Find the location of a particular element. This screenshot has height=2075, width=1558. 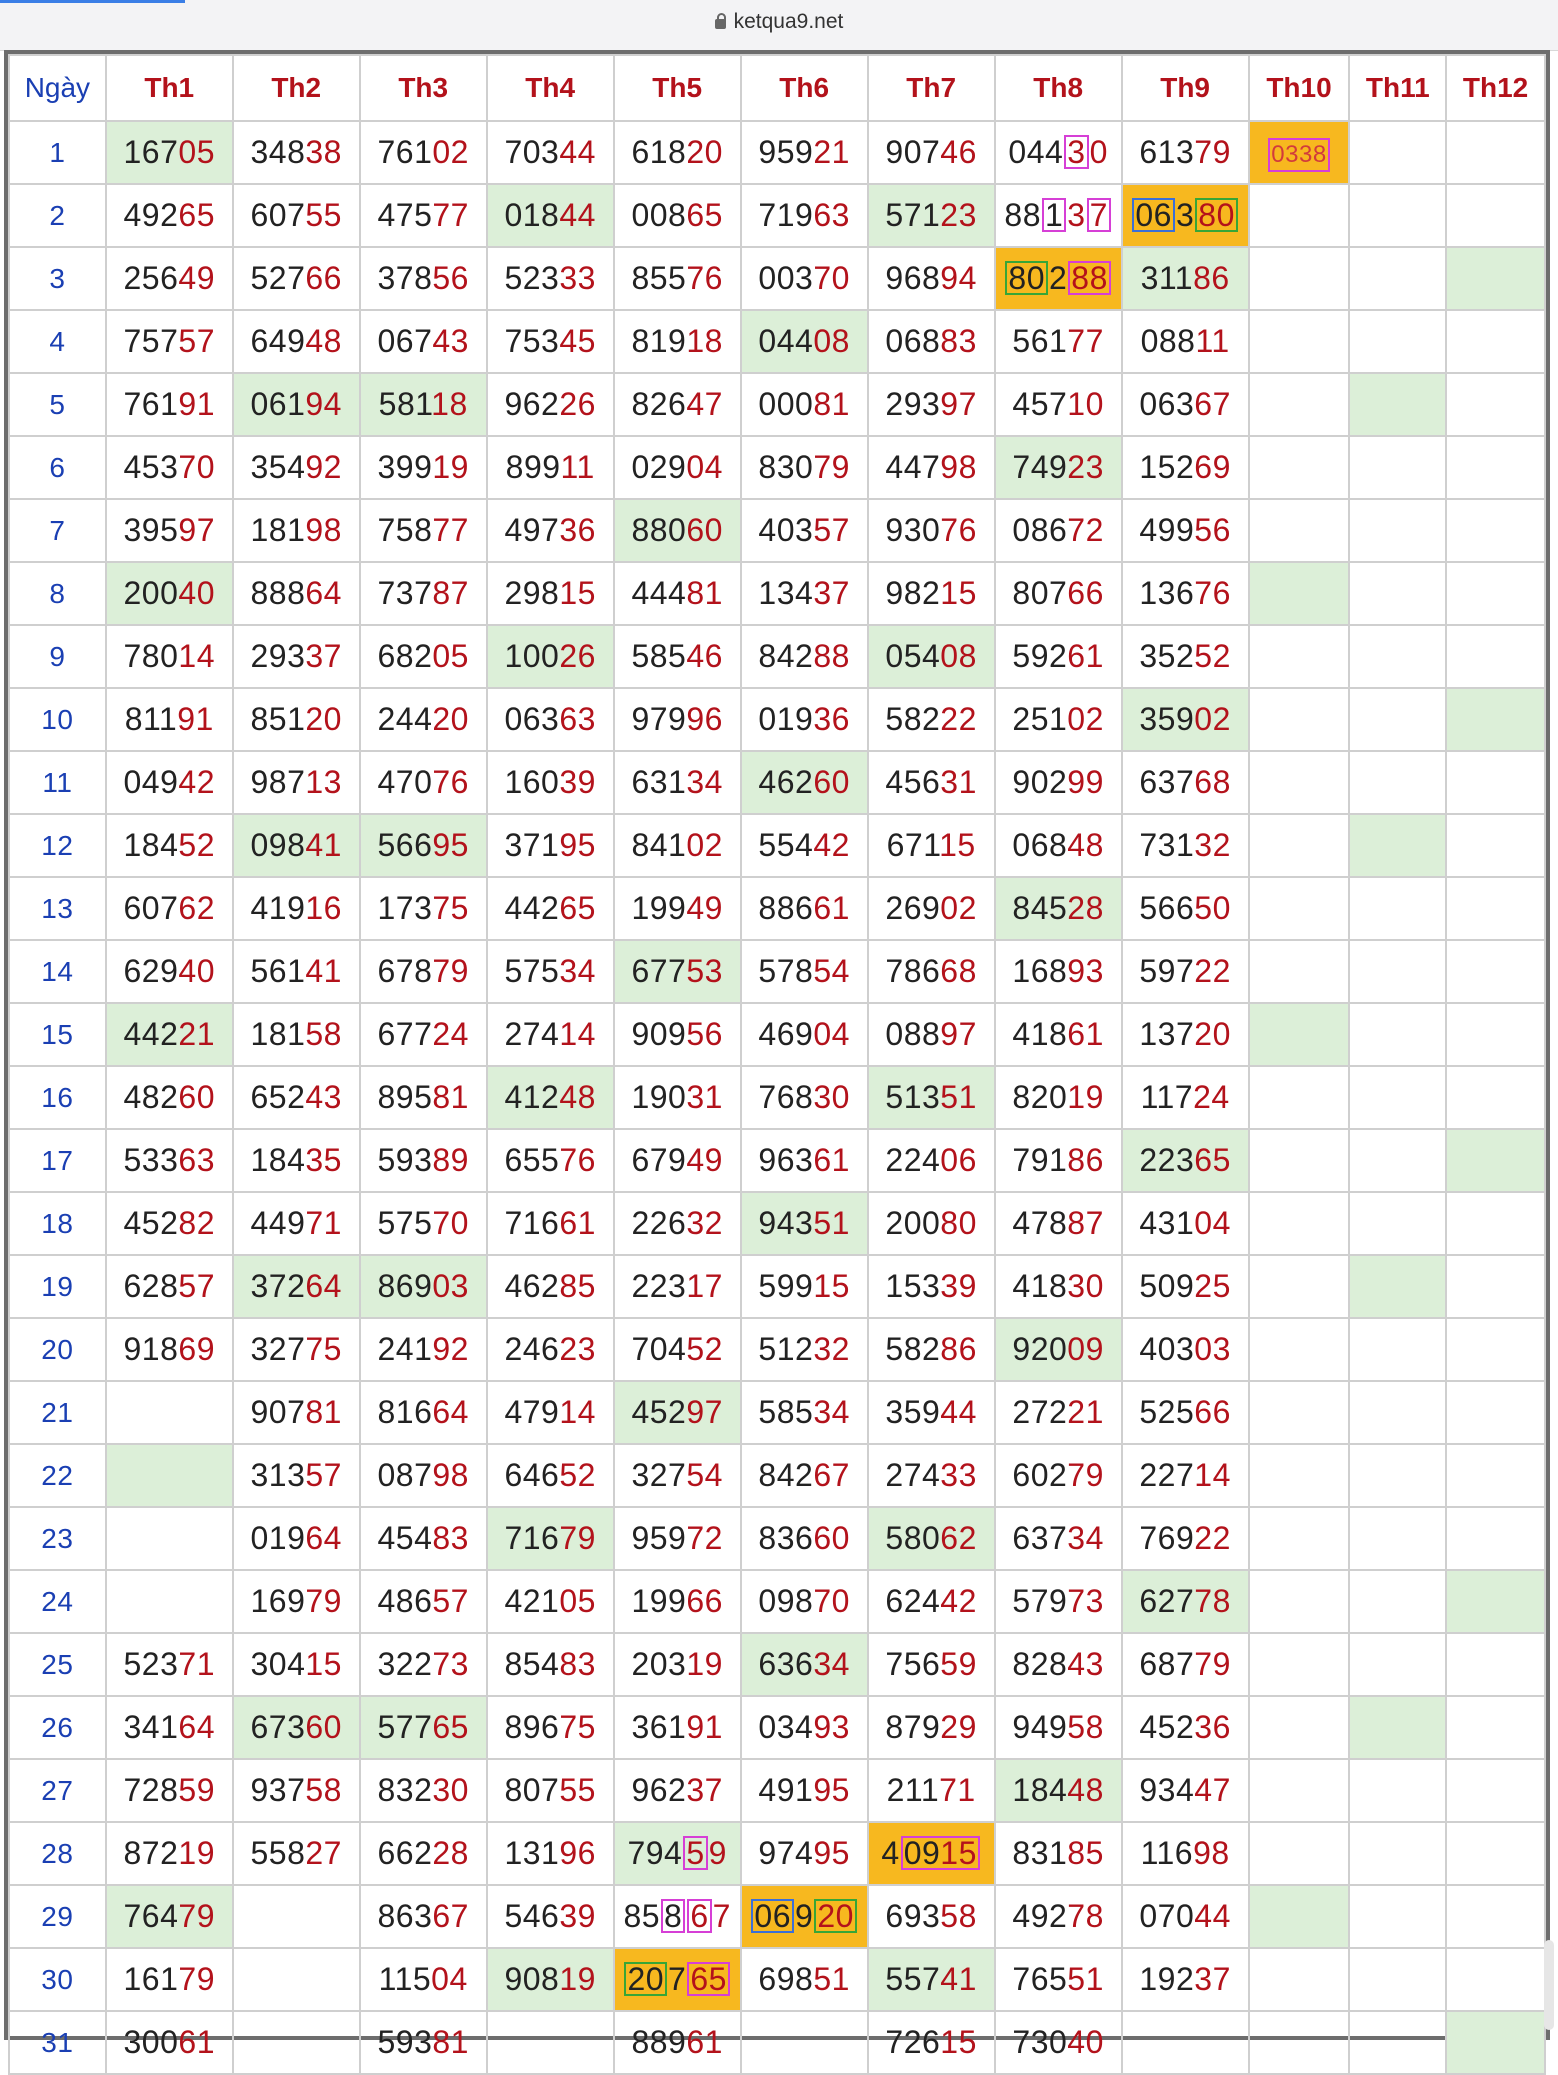

result-cell: 29815 is located at coordinates (550, 593).